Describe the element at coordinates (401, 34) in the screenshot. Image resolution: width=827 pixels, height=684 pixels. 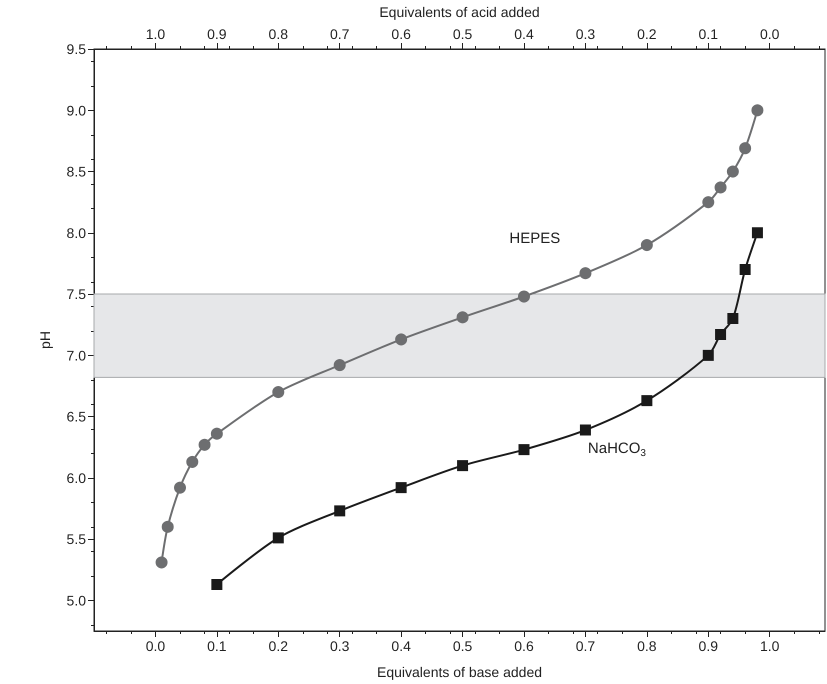
I see `x2-tick-label: 0.6` at that location.